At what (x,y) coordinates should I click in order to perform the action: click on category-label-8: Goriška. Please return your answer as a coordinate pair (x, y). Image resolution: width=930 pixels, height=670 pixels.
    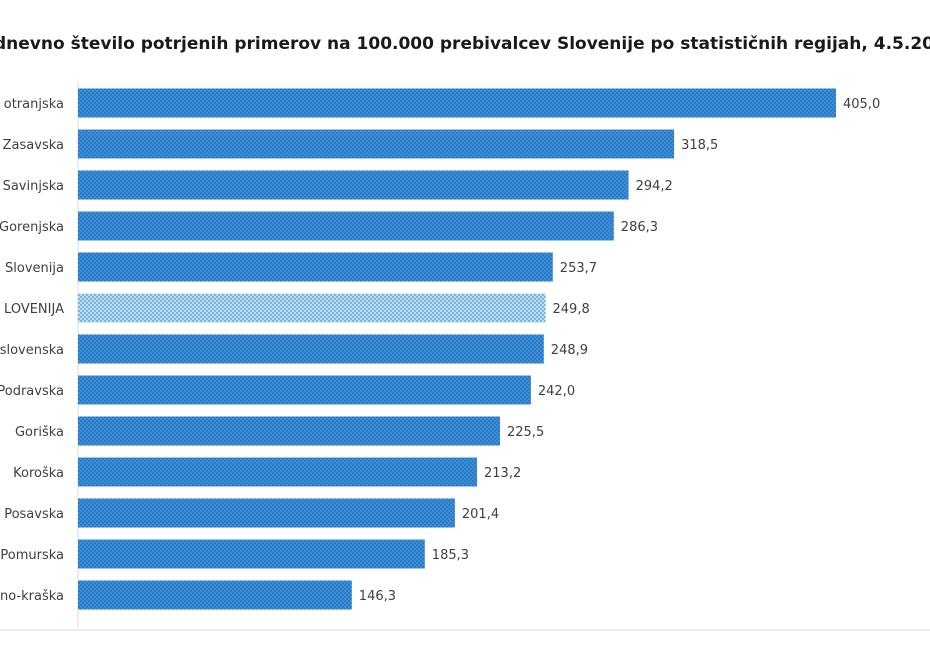
    Looking at the image, I should click on (39, 432).